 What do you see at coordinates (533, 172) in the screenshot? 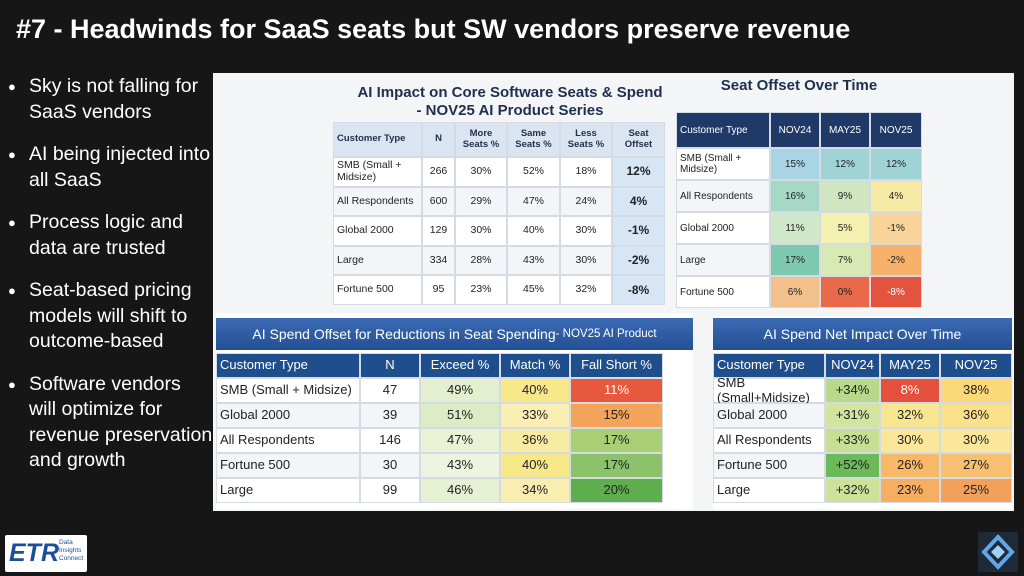
I see `table-cell: 52%` at bounding box center [533, 172].